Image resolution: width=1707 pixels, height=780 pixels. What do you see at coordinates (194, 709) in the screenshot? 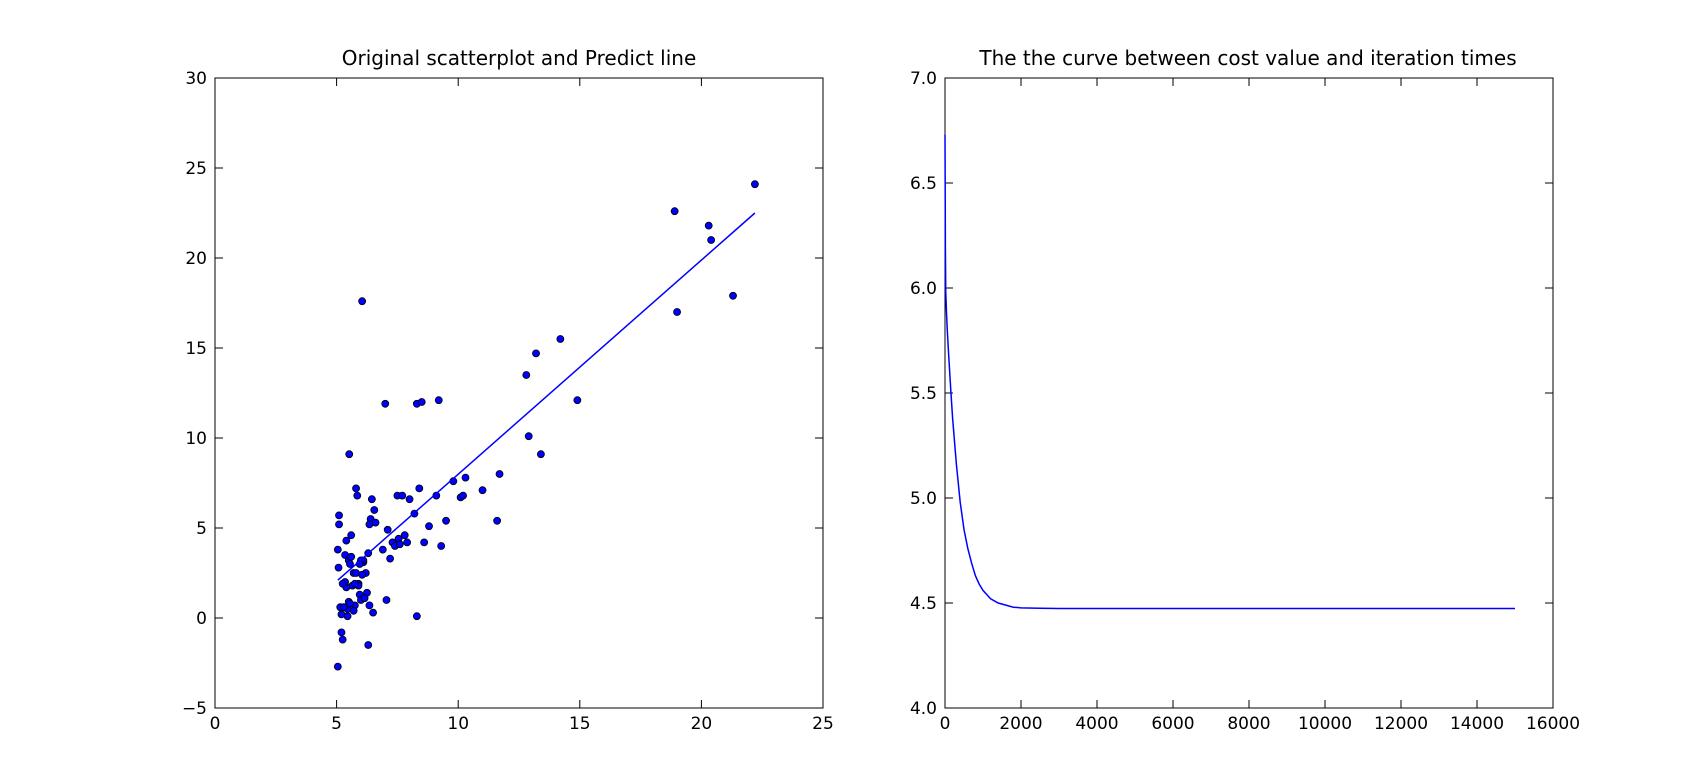
I see `y-tick-label: −5` at bounding box center [194, 709].